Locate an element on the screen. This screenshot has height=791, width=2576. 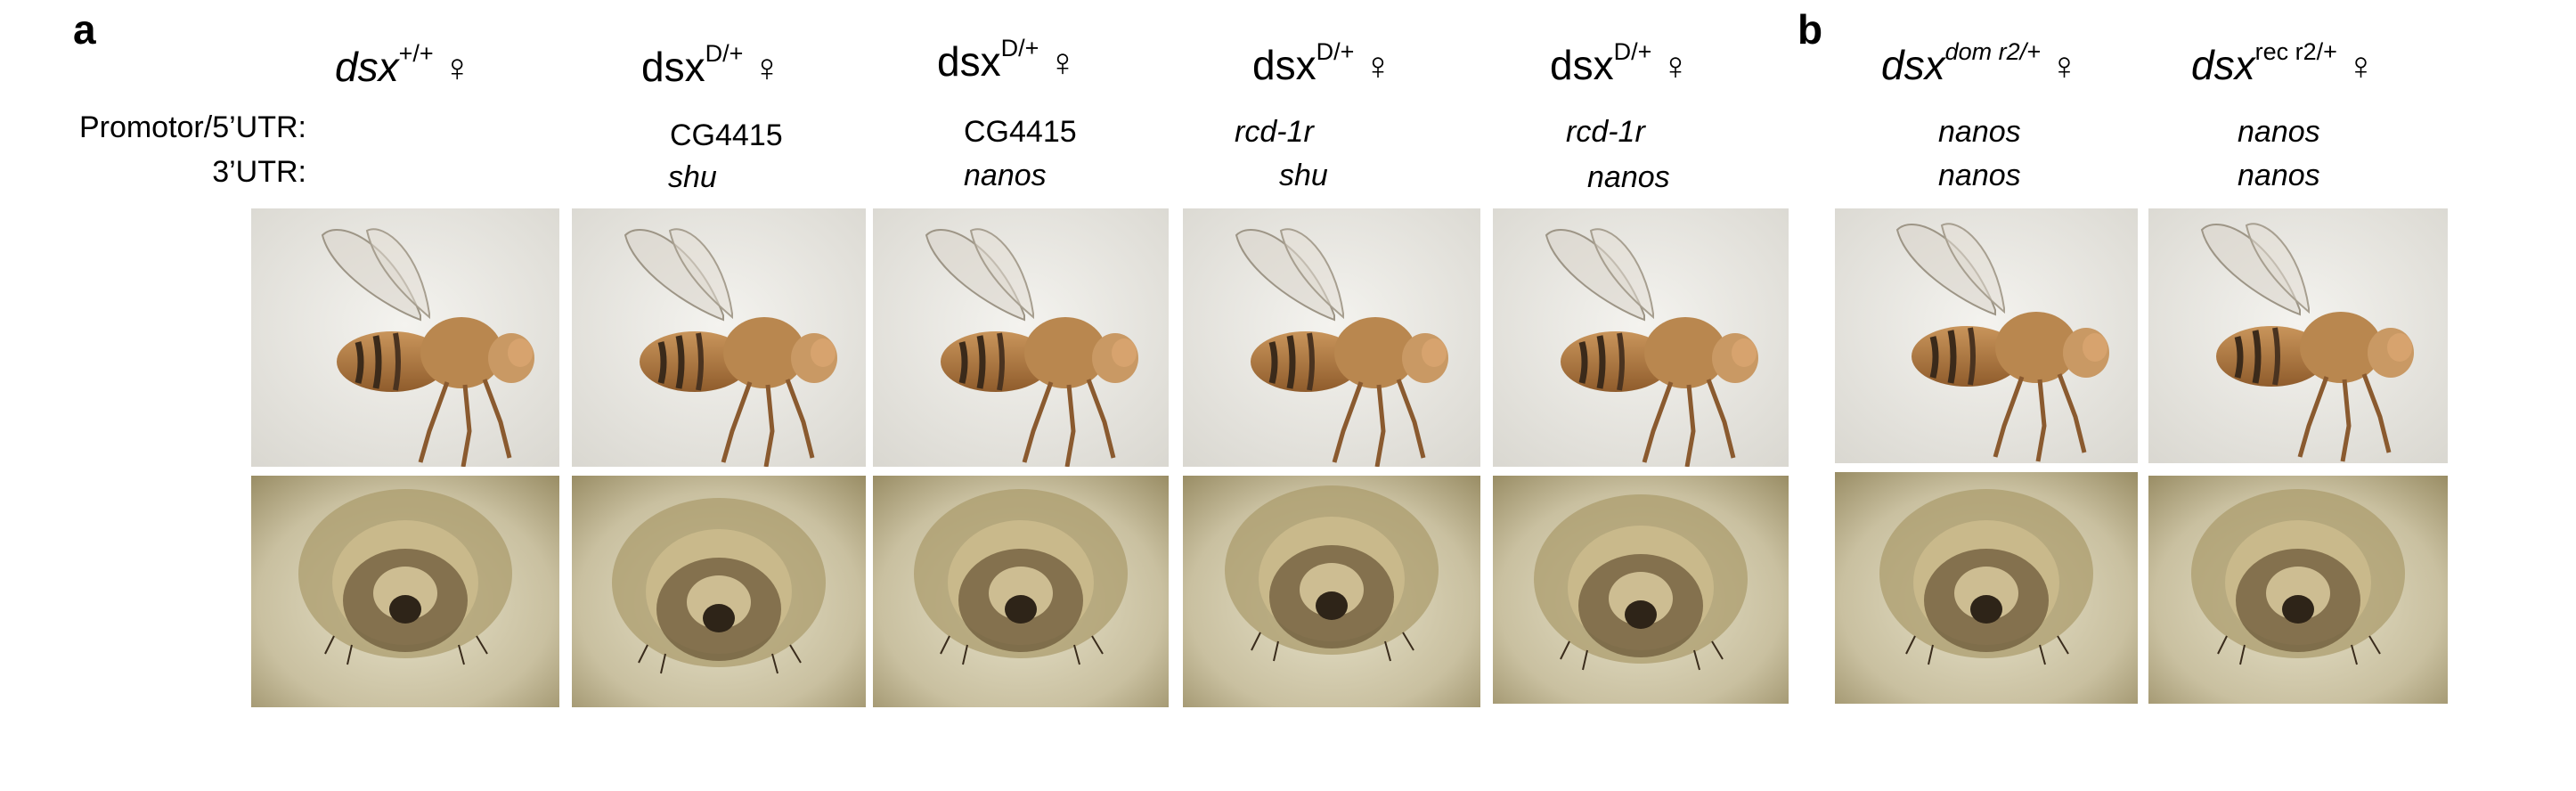
genotype-header-5: dsxD/+ ♀ is located at coordinates (1621, 63).